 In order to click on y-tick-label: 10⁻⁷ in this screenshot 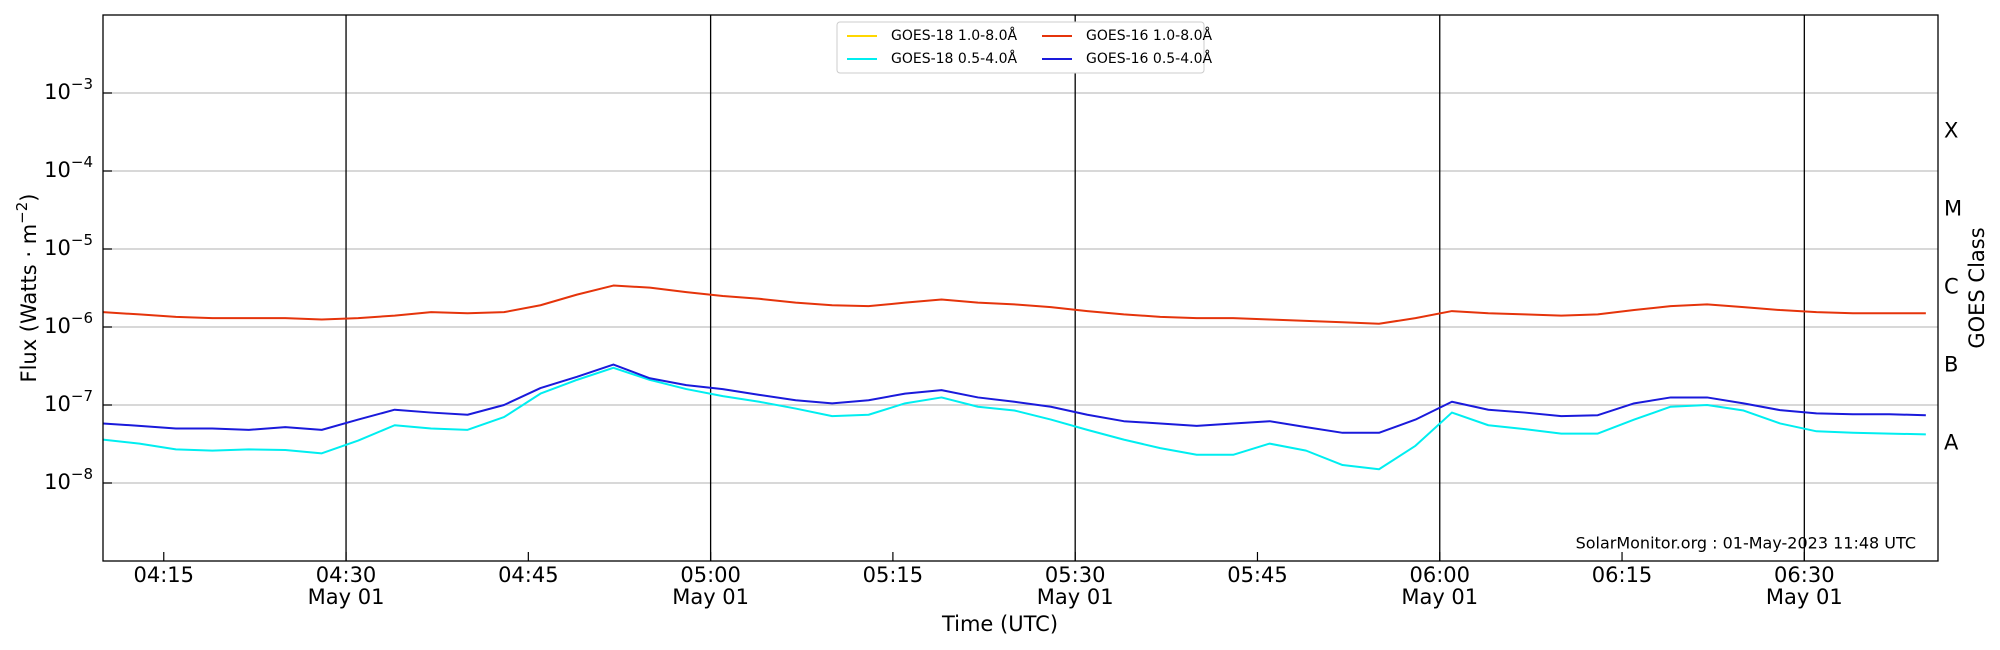, I will do `click(68, 402)`.